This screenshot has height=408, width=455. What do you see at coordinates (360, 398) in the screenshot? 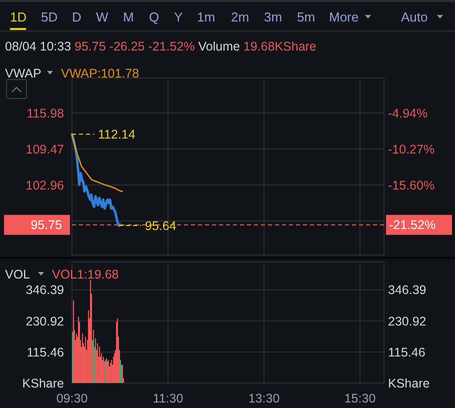
I see `x-tick-label: 15:30` at bounding box center [360, 398].